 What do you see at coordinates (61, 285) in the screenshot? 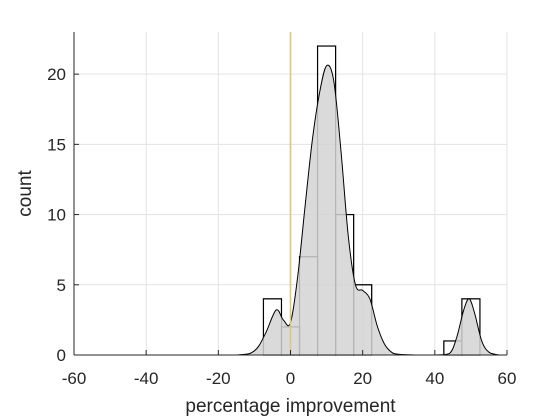
I see `y-tick-label: 5` at bounding box center [61, 285].